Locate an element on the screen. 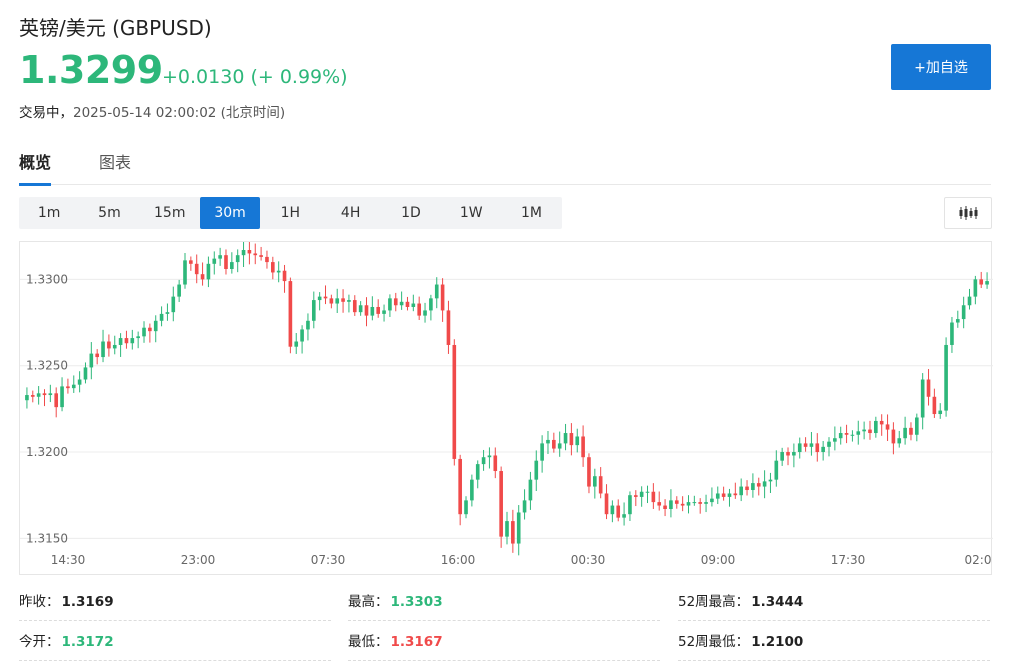 The width and height of the screenshot is (1017, 670). stat-label: 最高： is located at coordinates (368, 602).